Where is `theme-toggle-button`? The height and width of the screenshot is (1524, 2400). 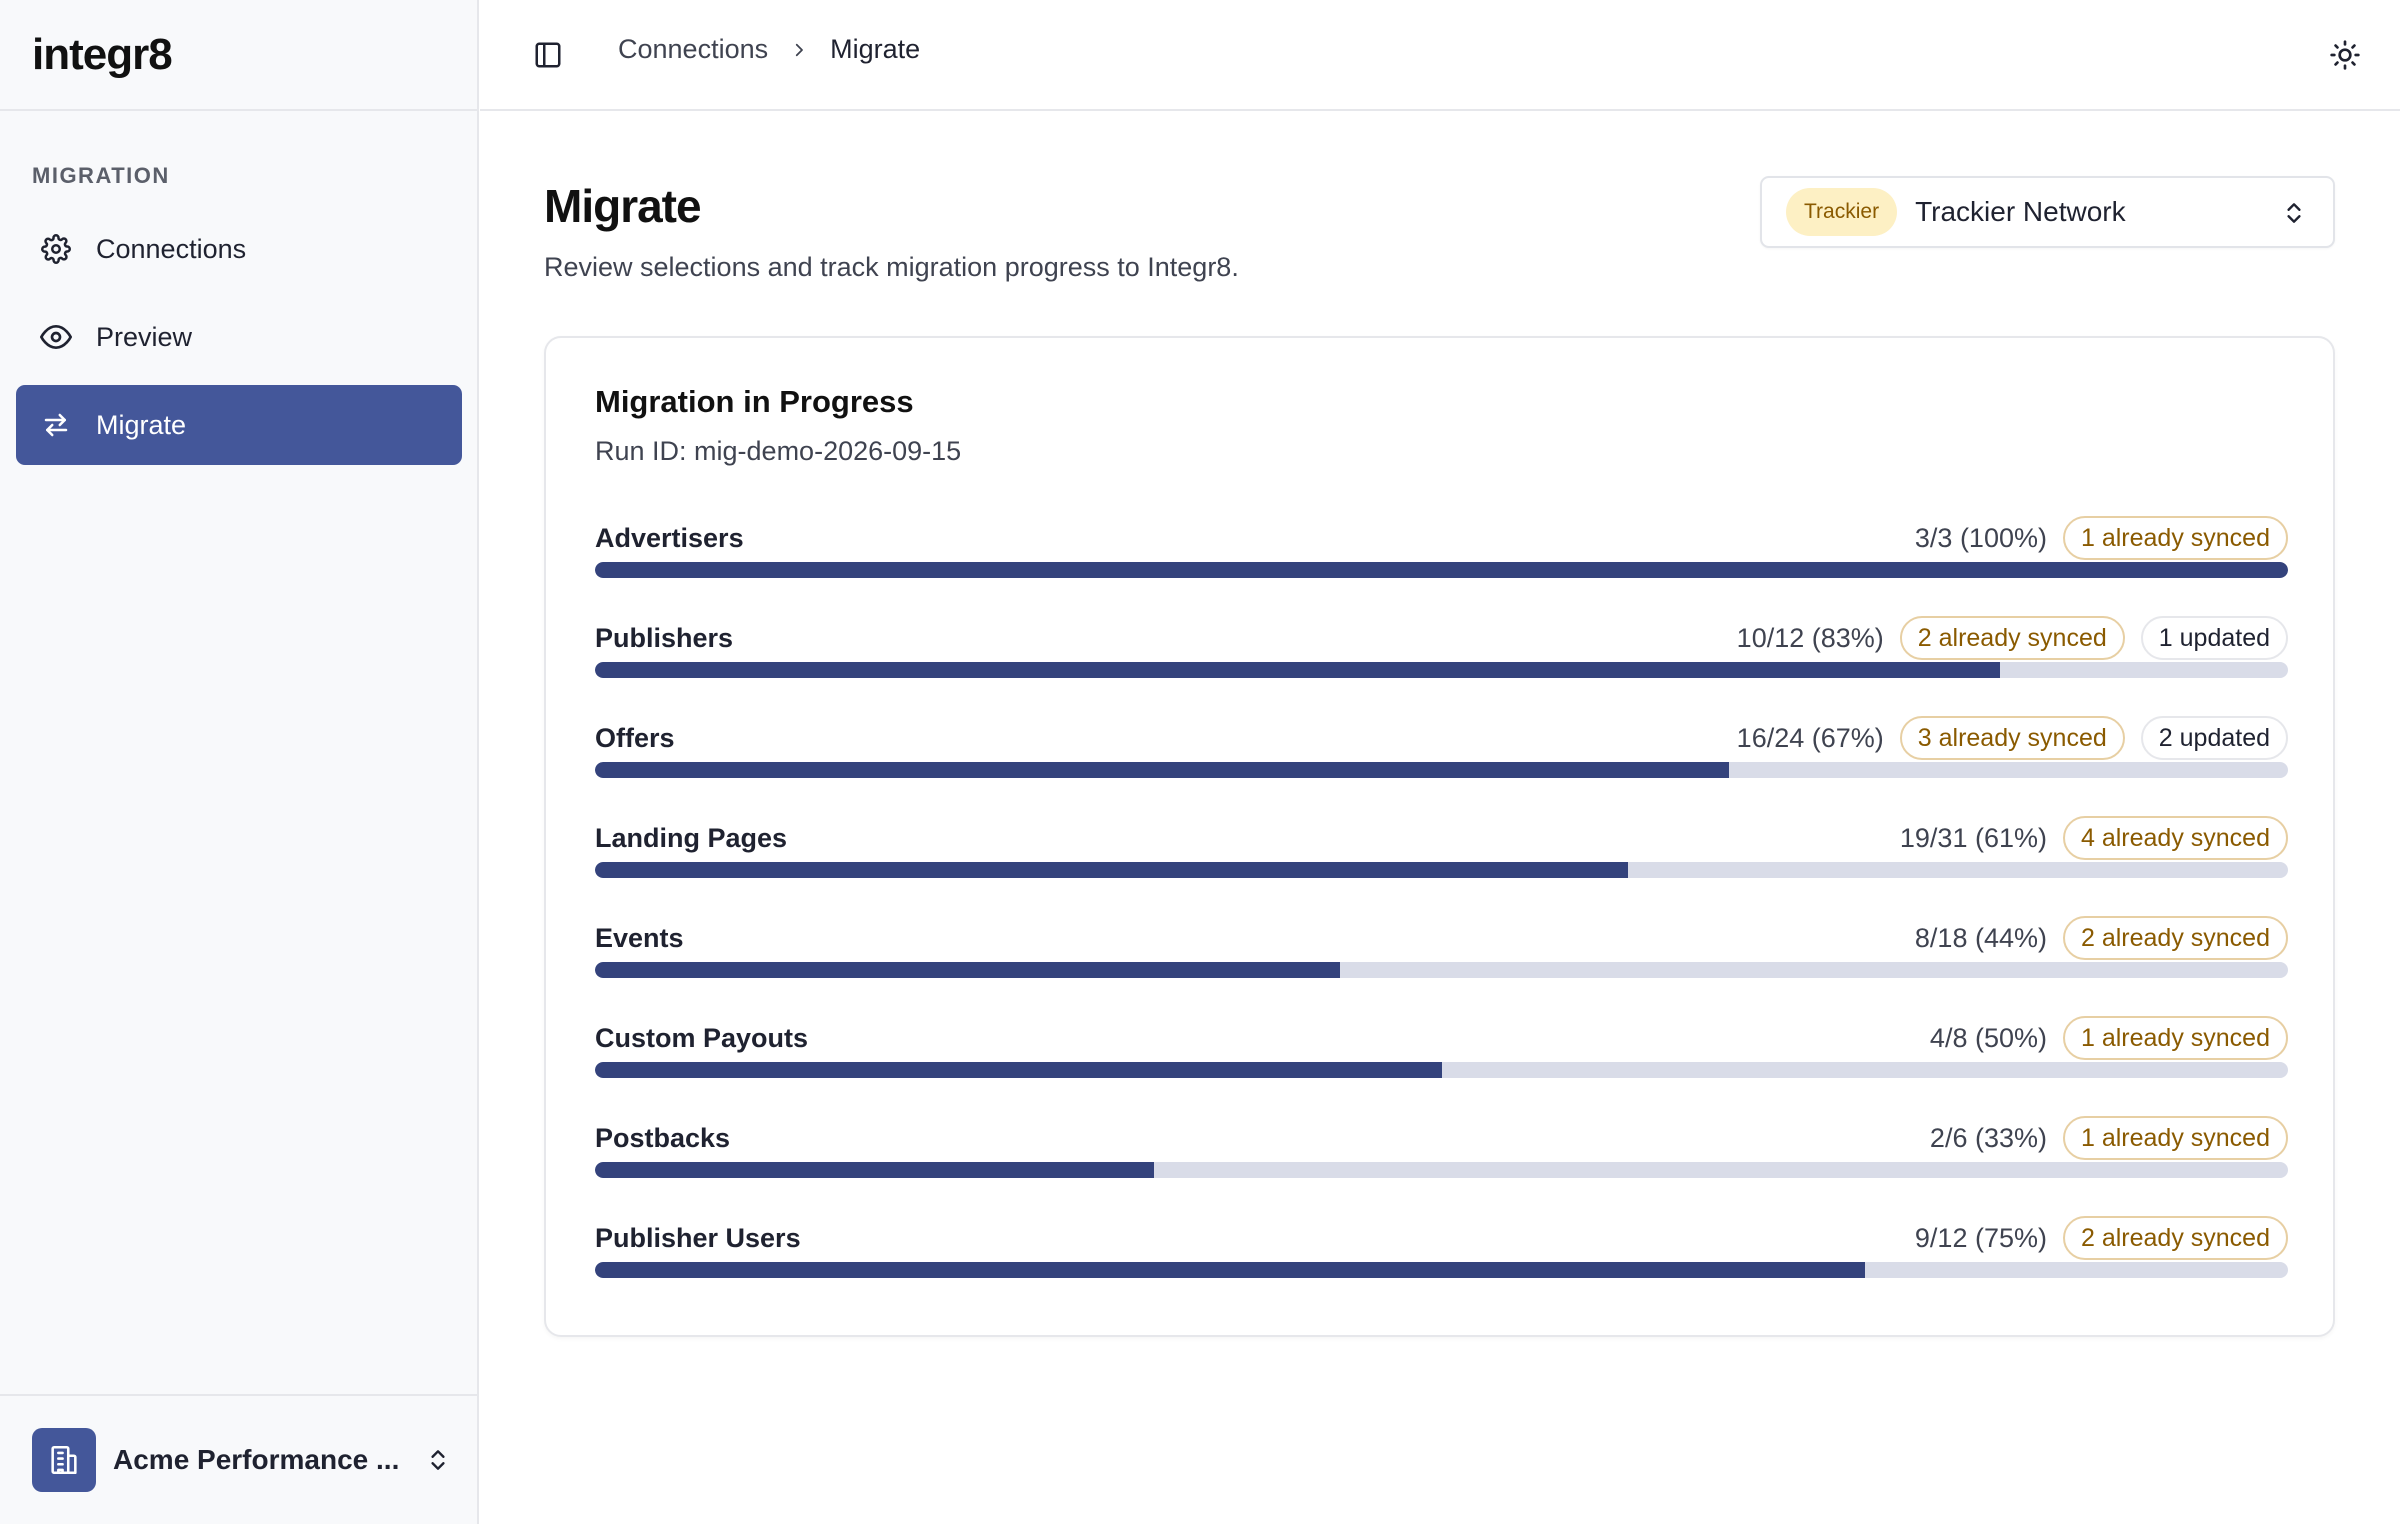
theme-toggle-button is located at coordinates (2345, 55).